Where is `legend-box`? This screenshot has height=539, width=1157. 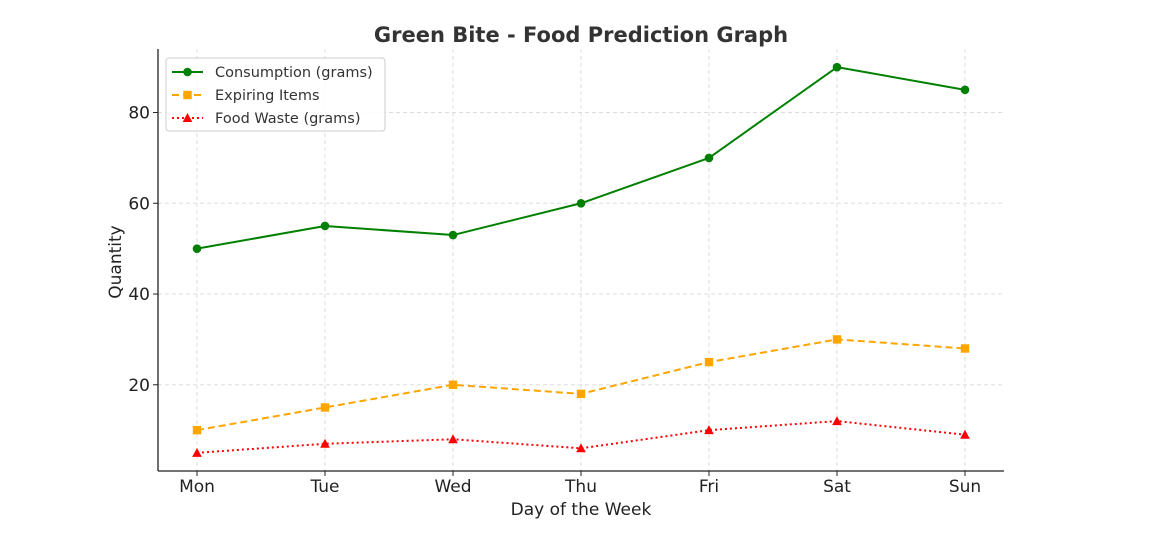
legend-box is located at coordinates (275, 94).